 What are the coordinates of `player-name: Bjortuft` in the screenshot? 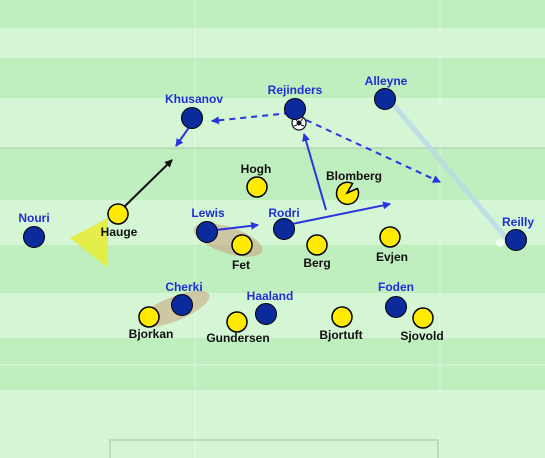 It's located at (340, 335).